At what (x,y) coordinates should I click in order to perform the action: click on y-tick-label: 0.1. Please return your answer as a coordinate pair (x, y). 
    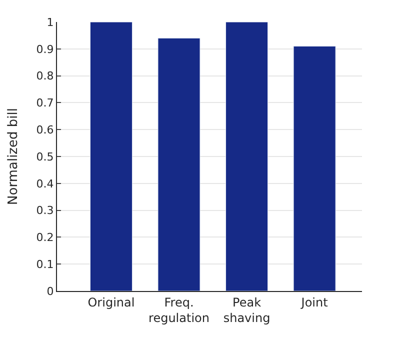
    Looking at the image, I should click on (45, 264).